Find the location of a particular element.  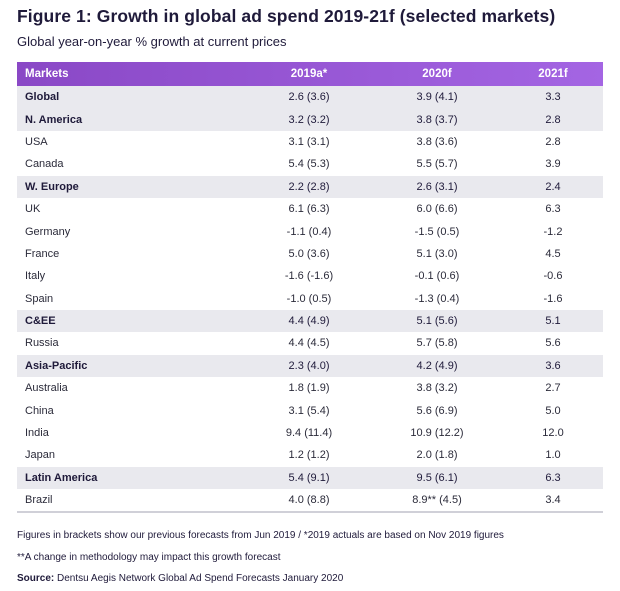

value-2020-cell: 4.2 (4.9) is located at coordinates (437, 365).